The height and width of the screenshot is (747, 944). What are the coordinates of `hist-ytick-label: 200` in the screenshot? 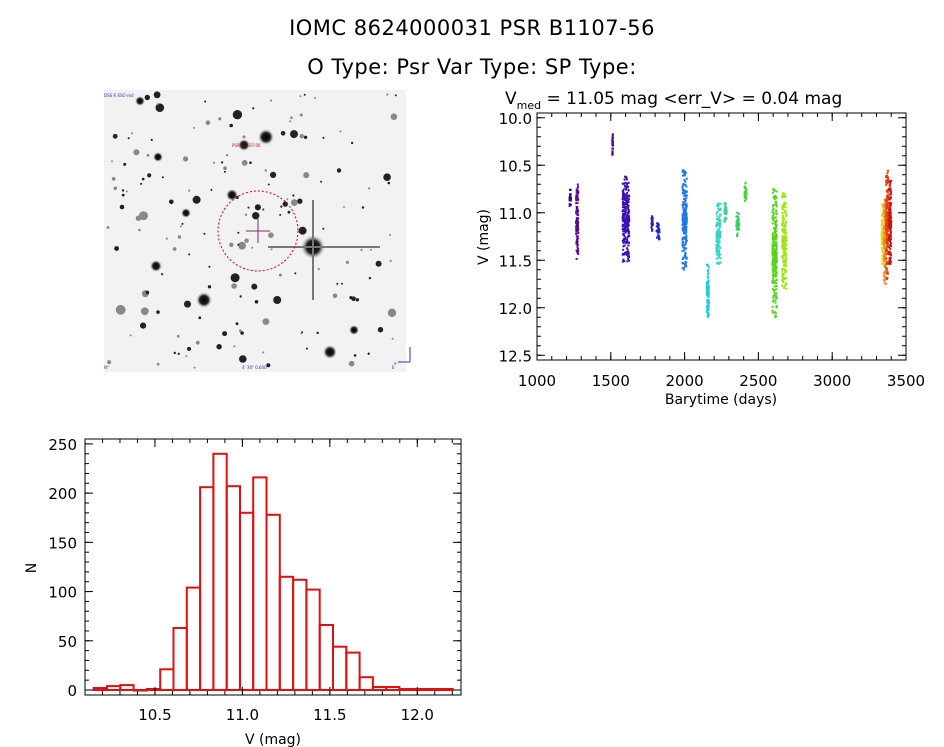 It's located at (62, 494).